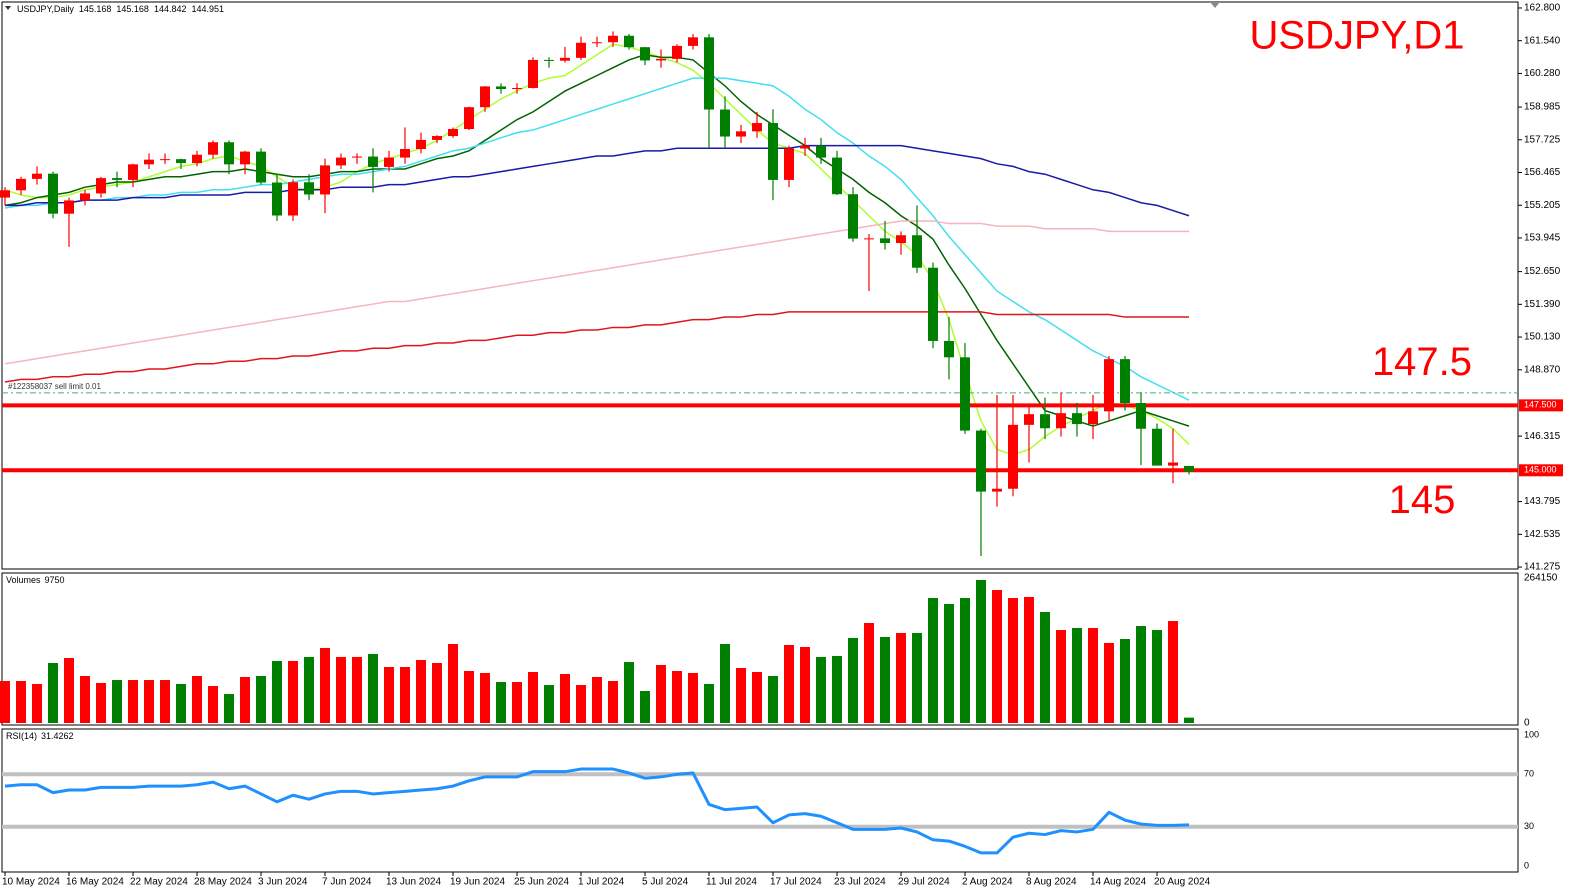  I want to click on panel-label: Volumes 9750, so click(35, 580).